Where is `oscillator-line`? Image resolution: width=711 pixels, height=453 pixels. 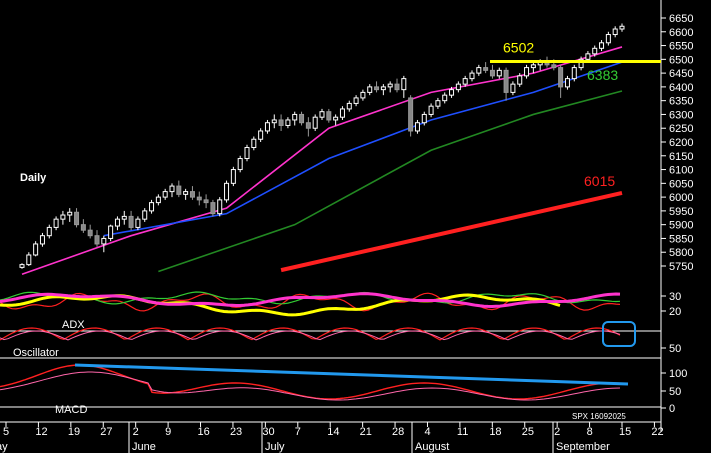
oscillator-line is located at coordinates (310, 334).